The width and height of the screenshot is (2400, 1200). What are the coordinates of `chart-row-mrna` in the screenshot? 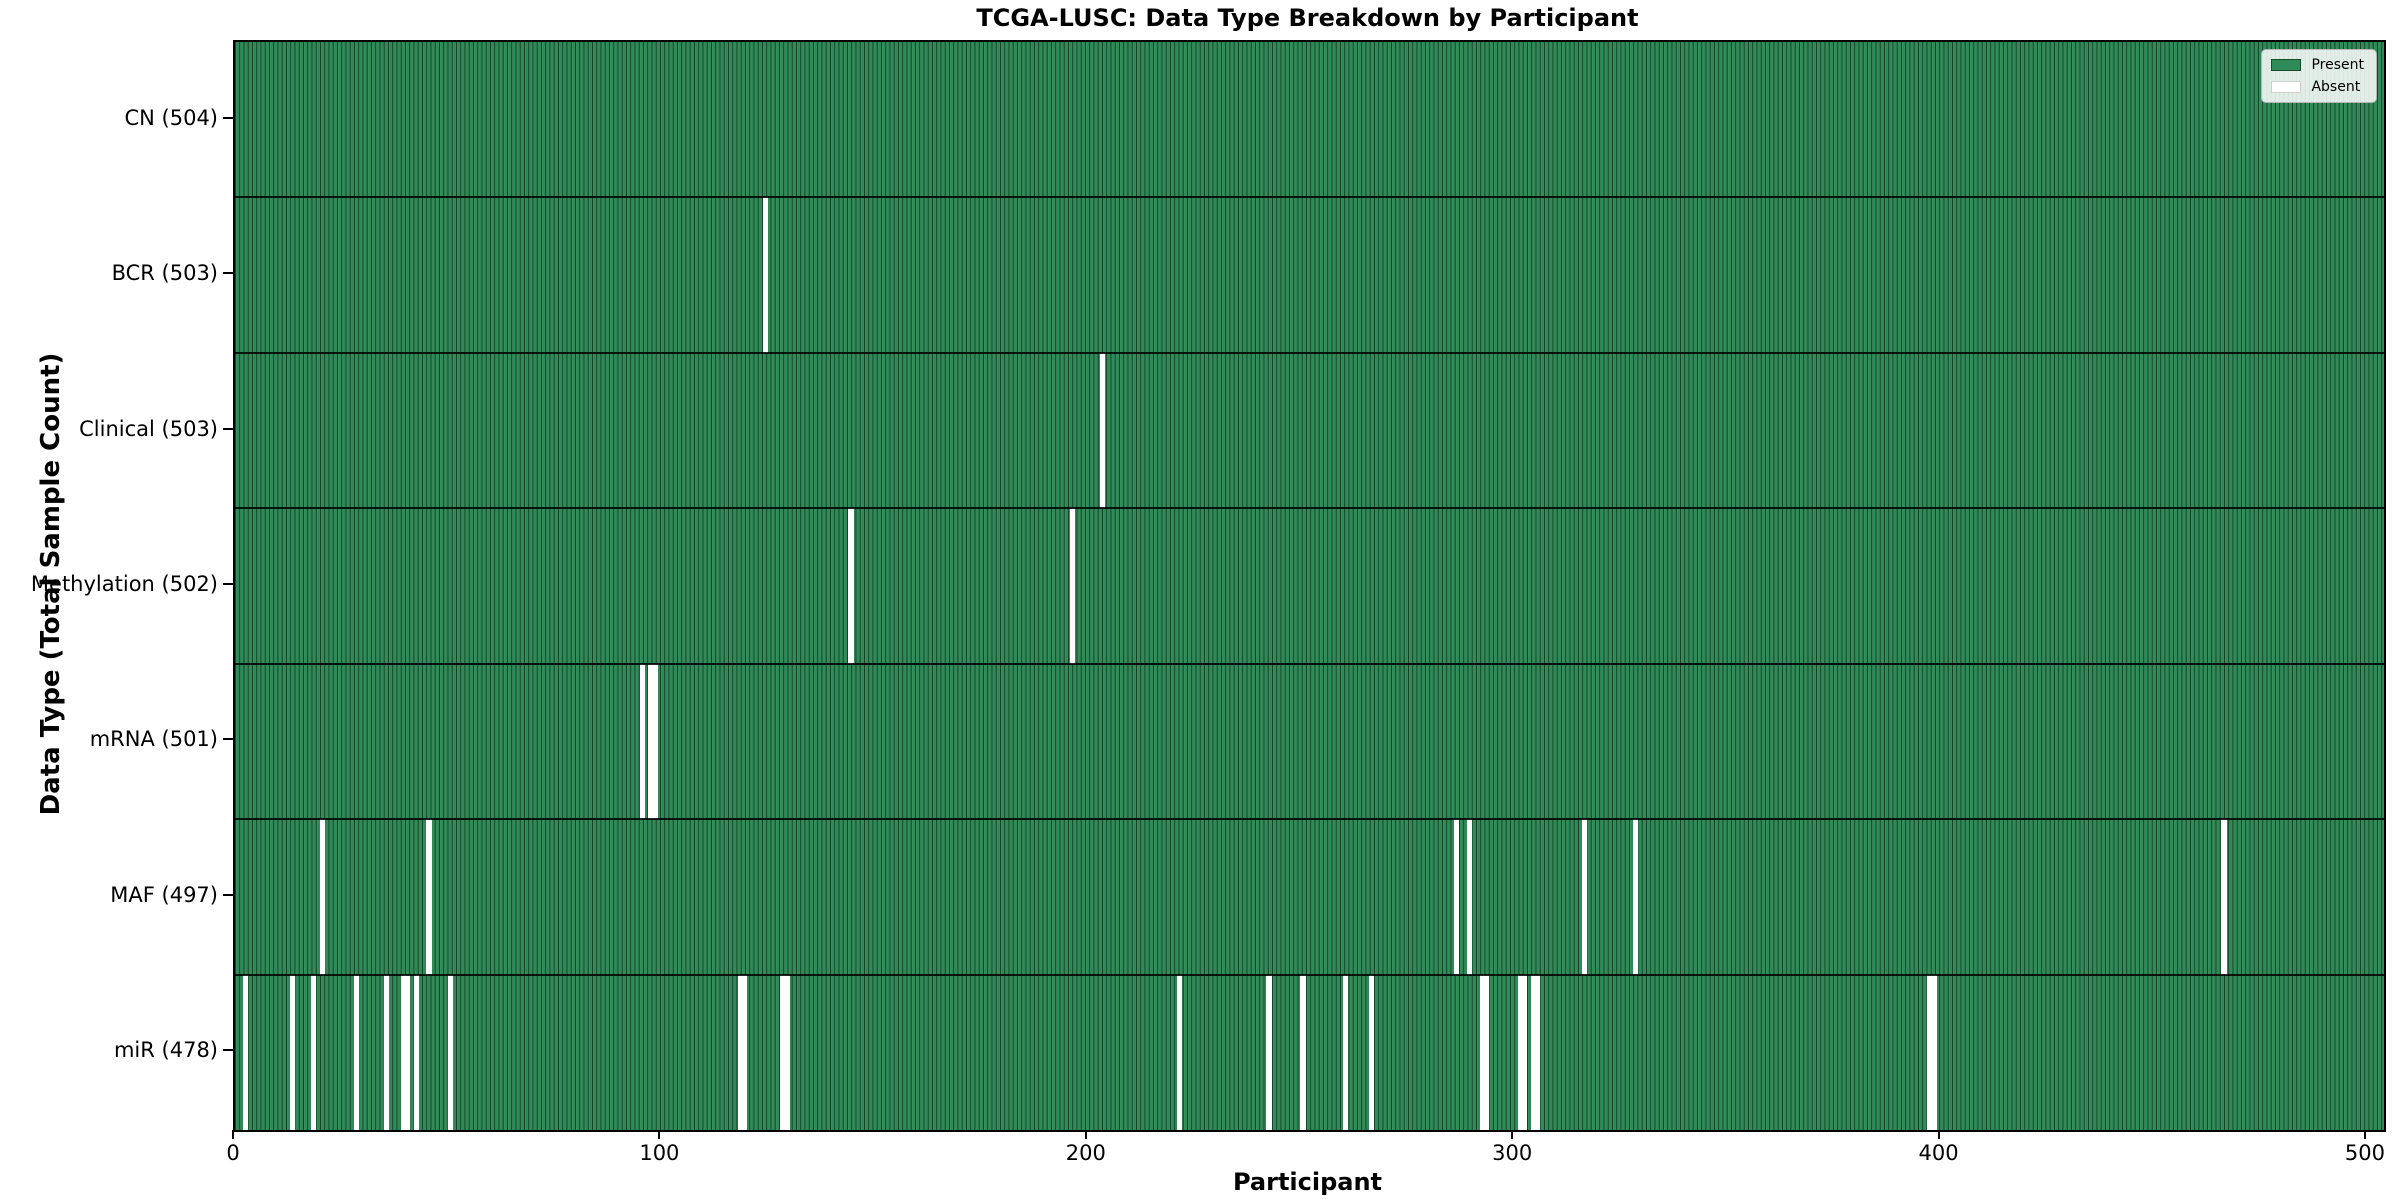 It's located at (1309, 741).